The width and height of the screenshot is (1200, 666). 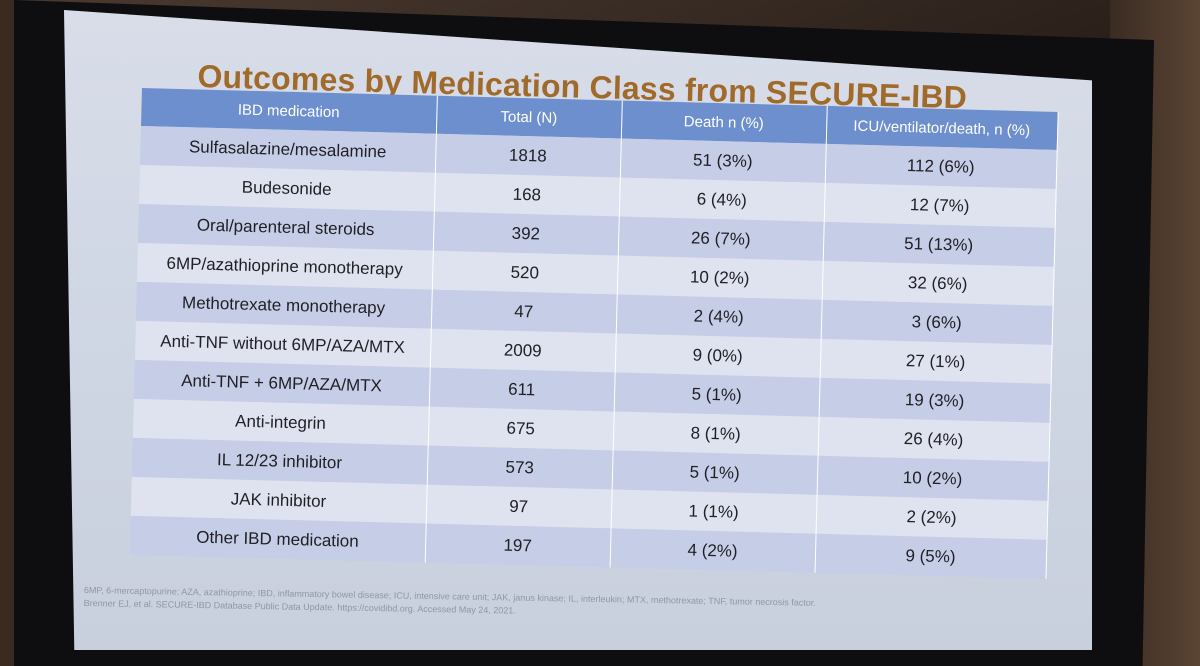 What do you see at coordinates (934, 400) in the screenshot?
I see `cell-icu: 19 (3%)` at bounding box center [934, 400].